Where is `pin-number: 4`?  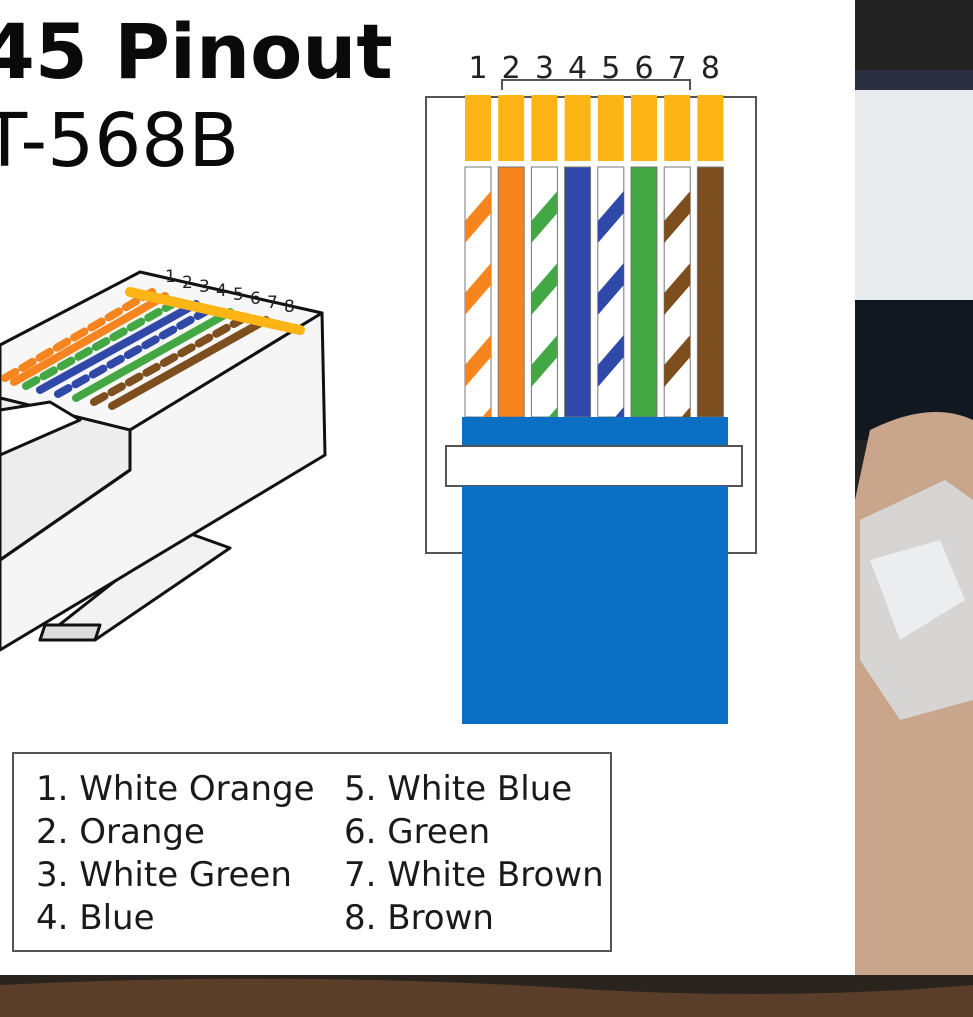
pin-number: 4 is located at coordinates (577, 68).